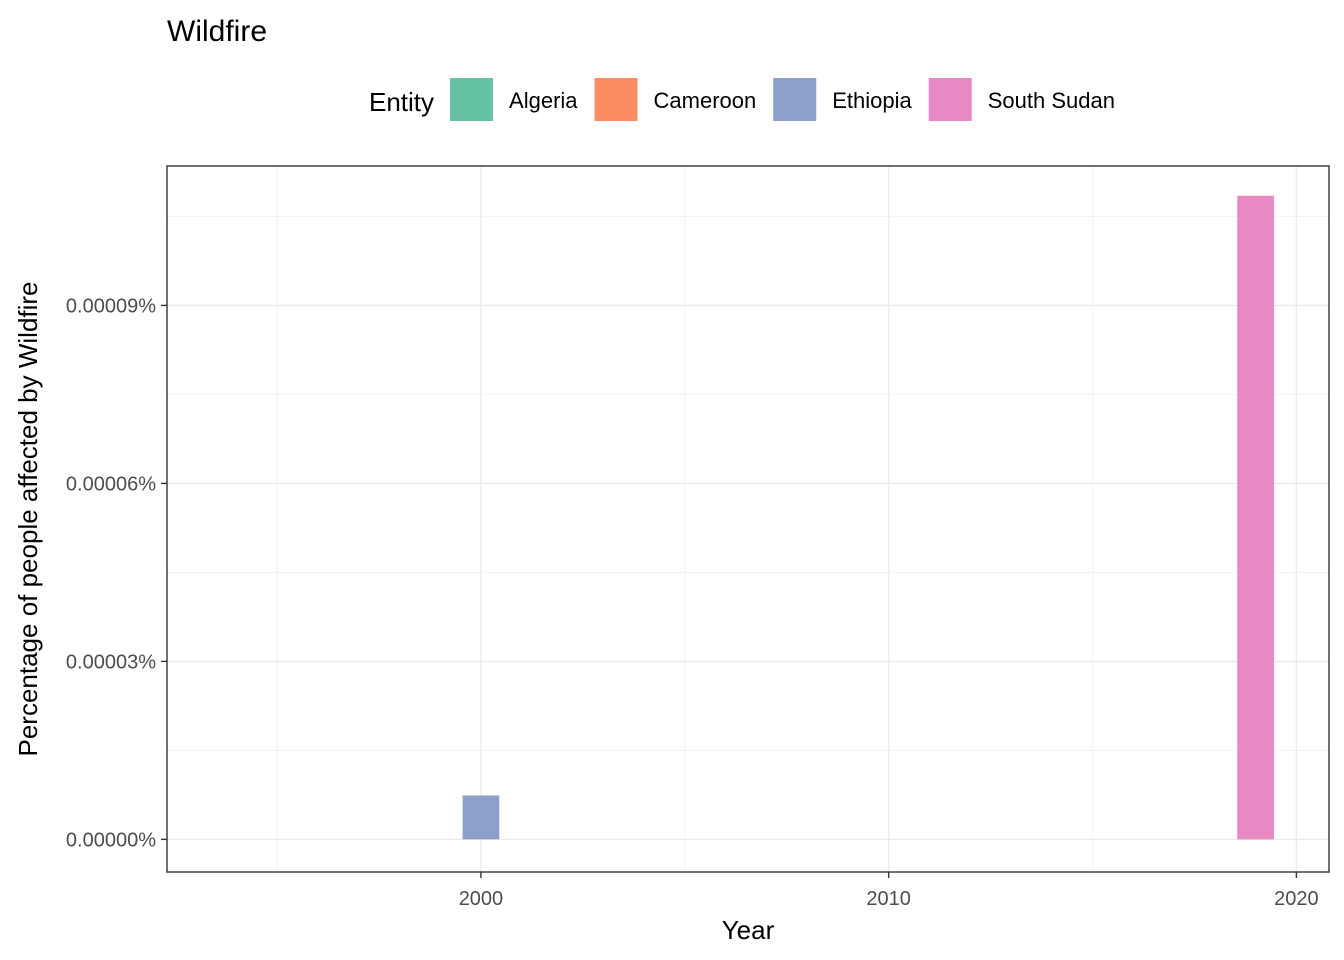 Image resolution: width=1344 pixels, height=960 pixels. I want to click on x-axis: 2000 2010 2020, so click(889, 891).